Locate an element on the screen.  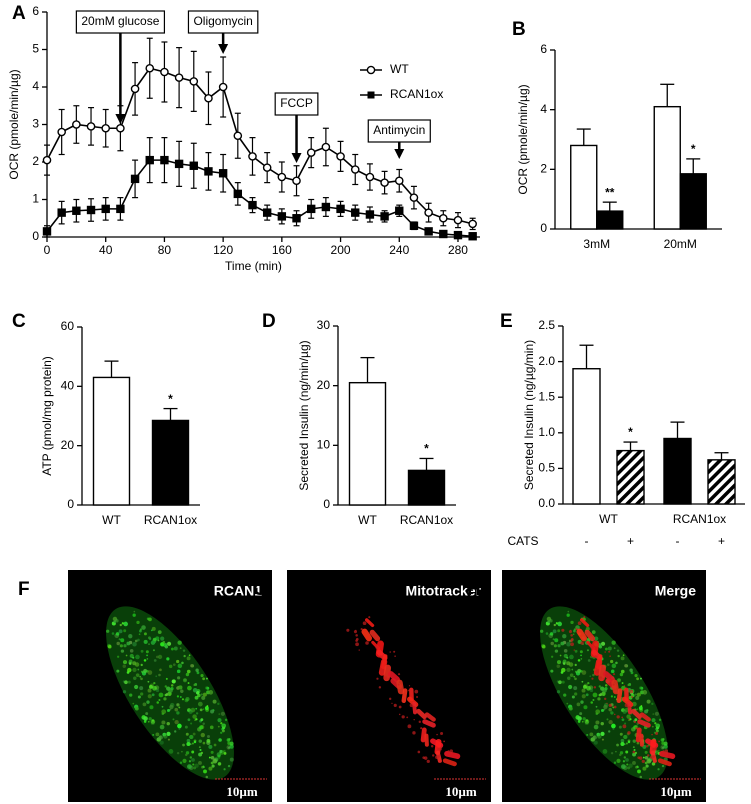
panel-letter: C is located at coordinates (19, 321).